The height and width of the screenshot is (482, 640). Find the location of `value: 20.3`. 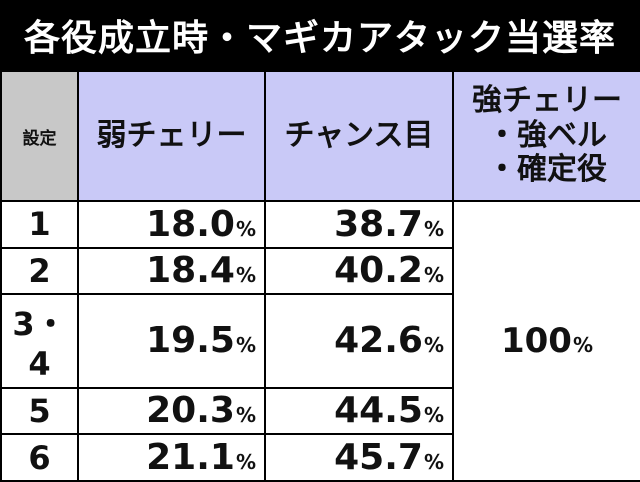

value: 20.3 is located at coordinates (190, 411).